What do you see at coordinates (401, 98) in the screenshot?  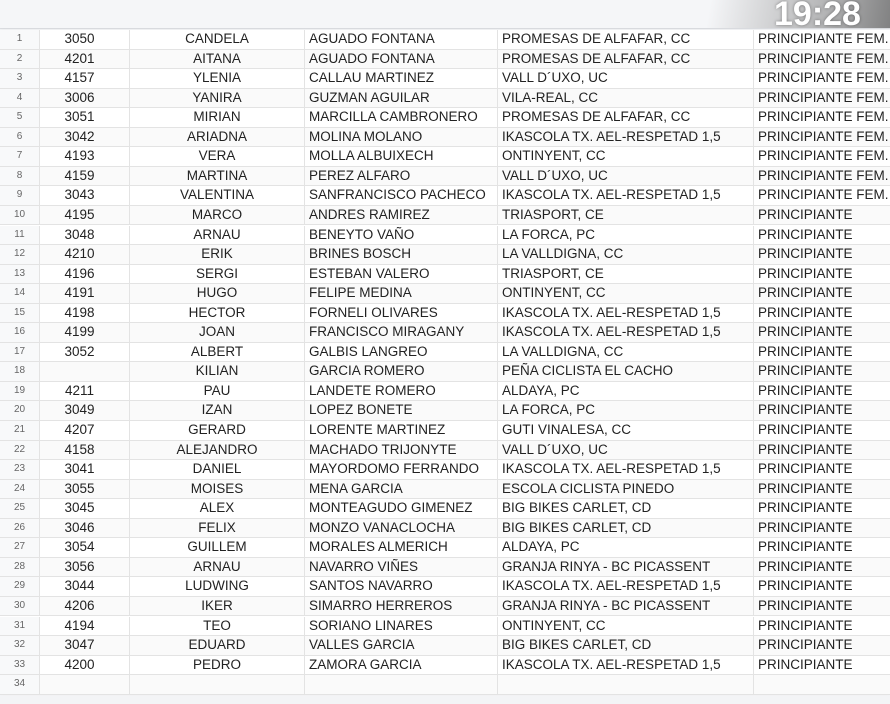 I see `surname-cell: GUZMAN AGUILAR` at bounding box center [401, 98].